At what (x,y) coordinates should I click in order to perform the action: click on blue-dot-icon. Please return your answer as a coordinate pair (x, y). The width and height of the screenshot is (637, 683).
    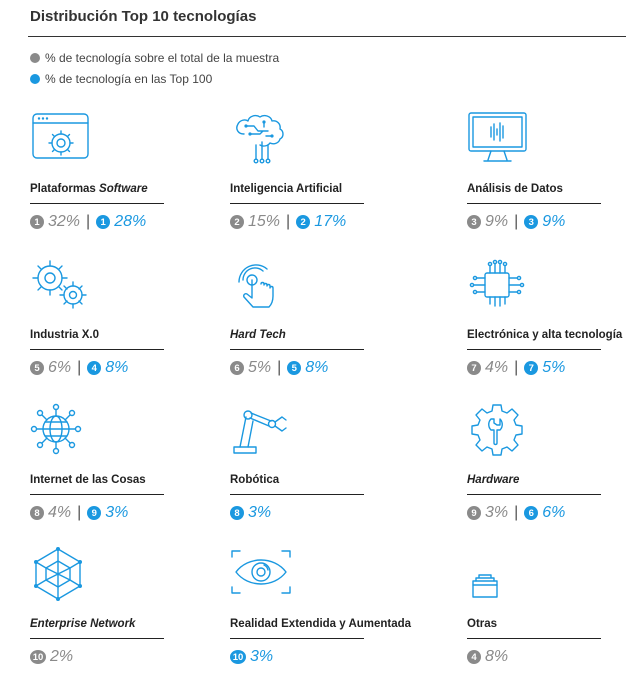
    Looking at the image, I should click on (35, 79).